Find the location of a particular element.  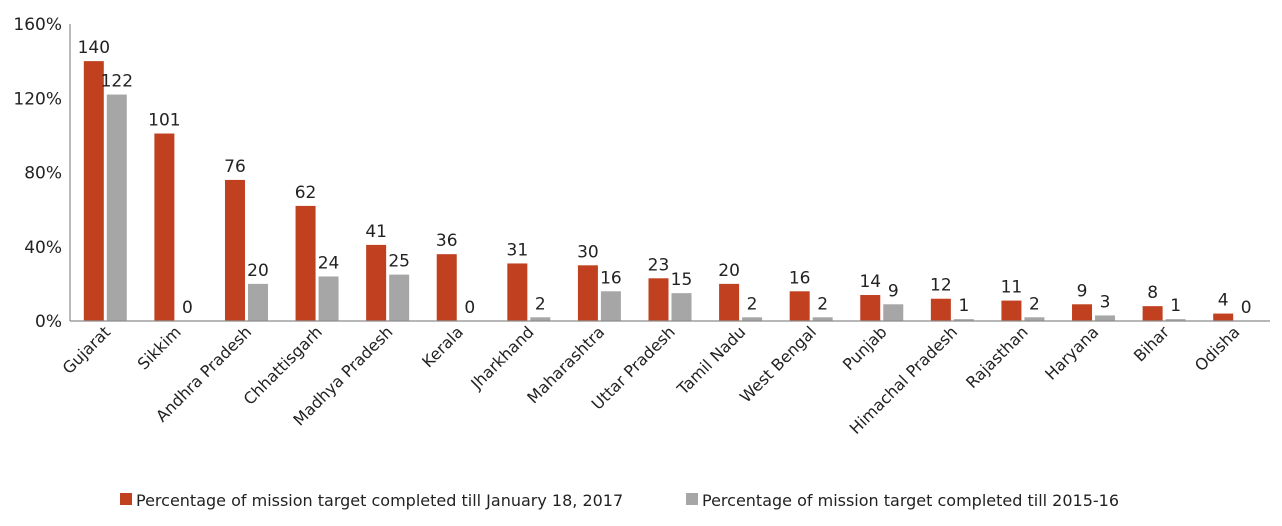

data-label: 14 is located at coordinates (870, 282).